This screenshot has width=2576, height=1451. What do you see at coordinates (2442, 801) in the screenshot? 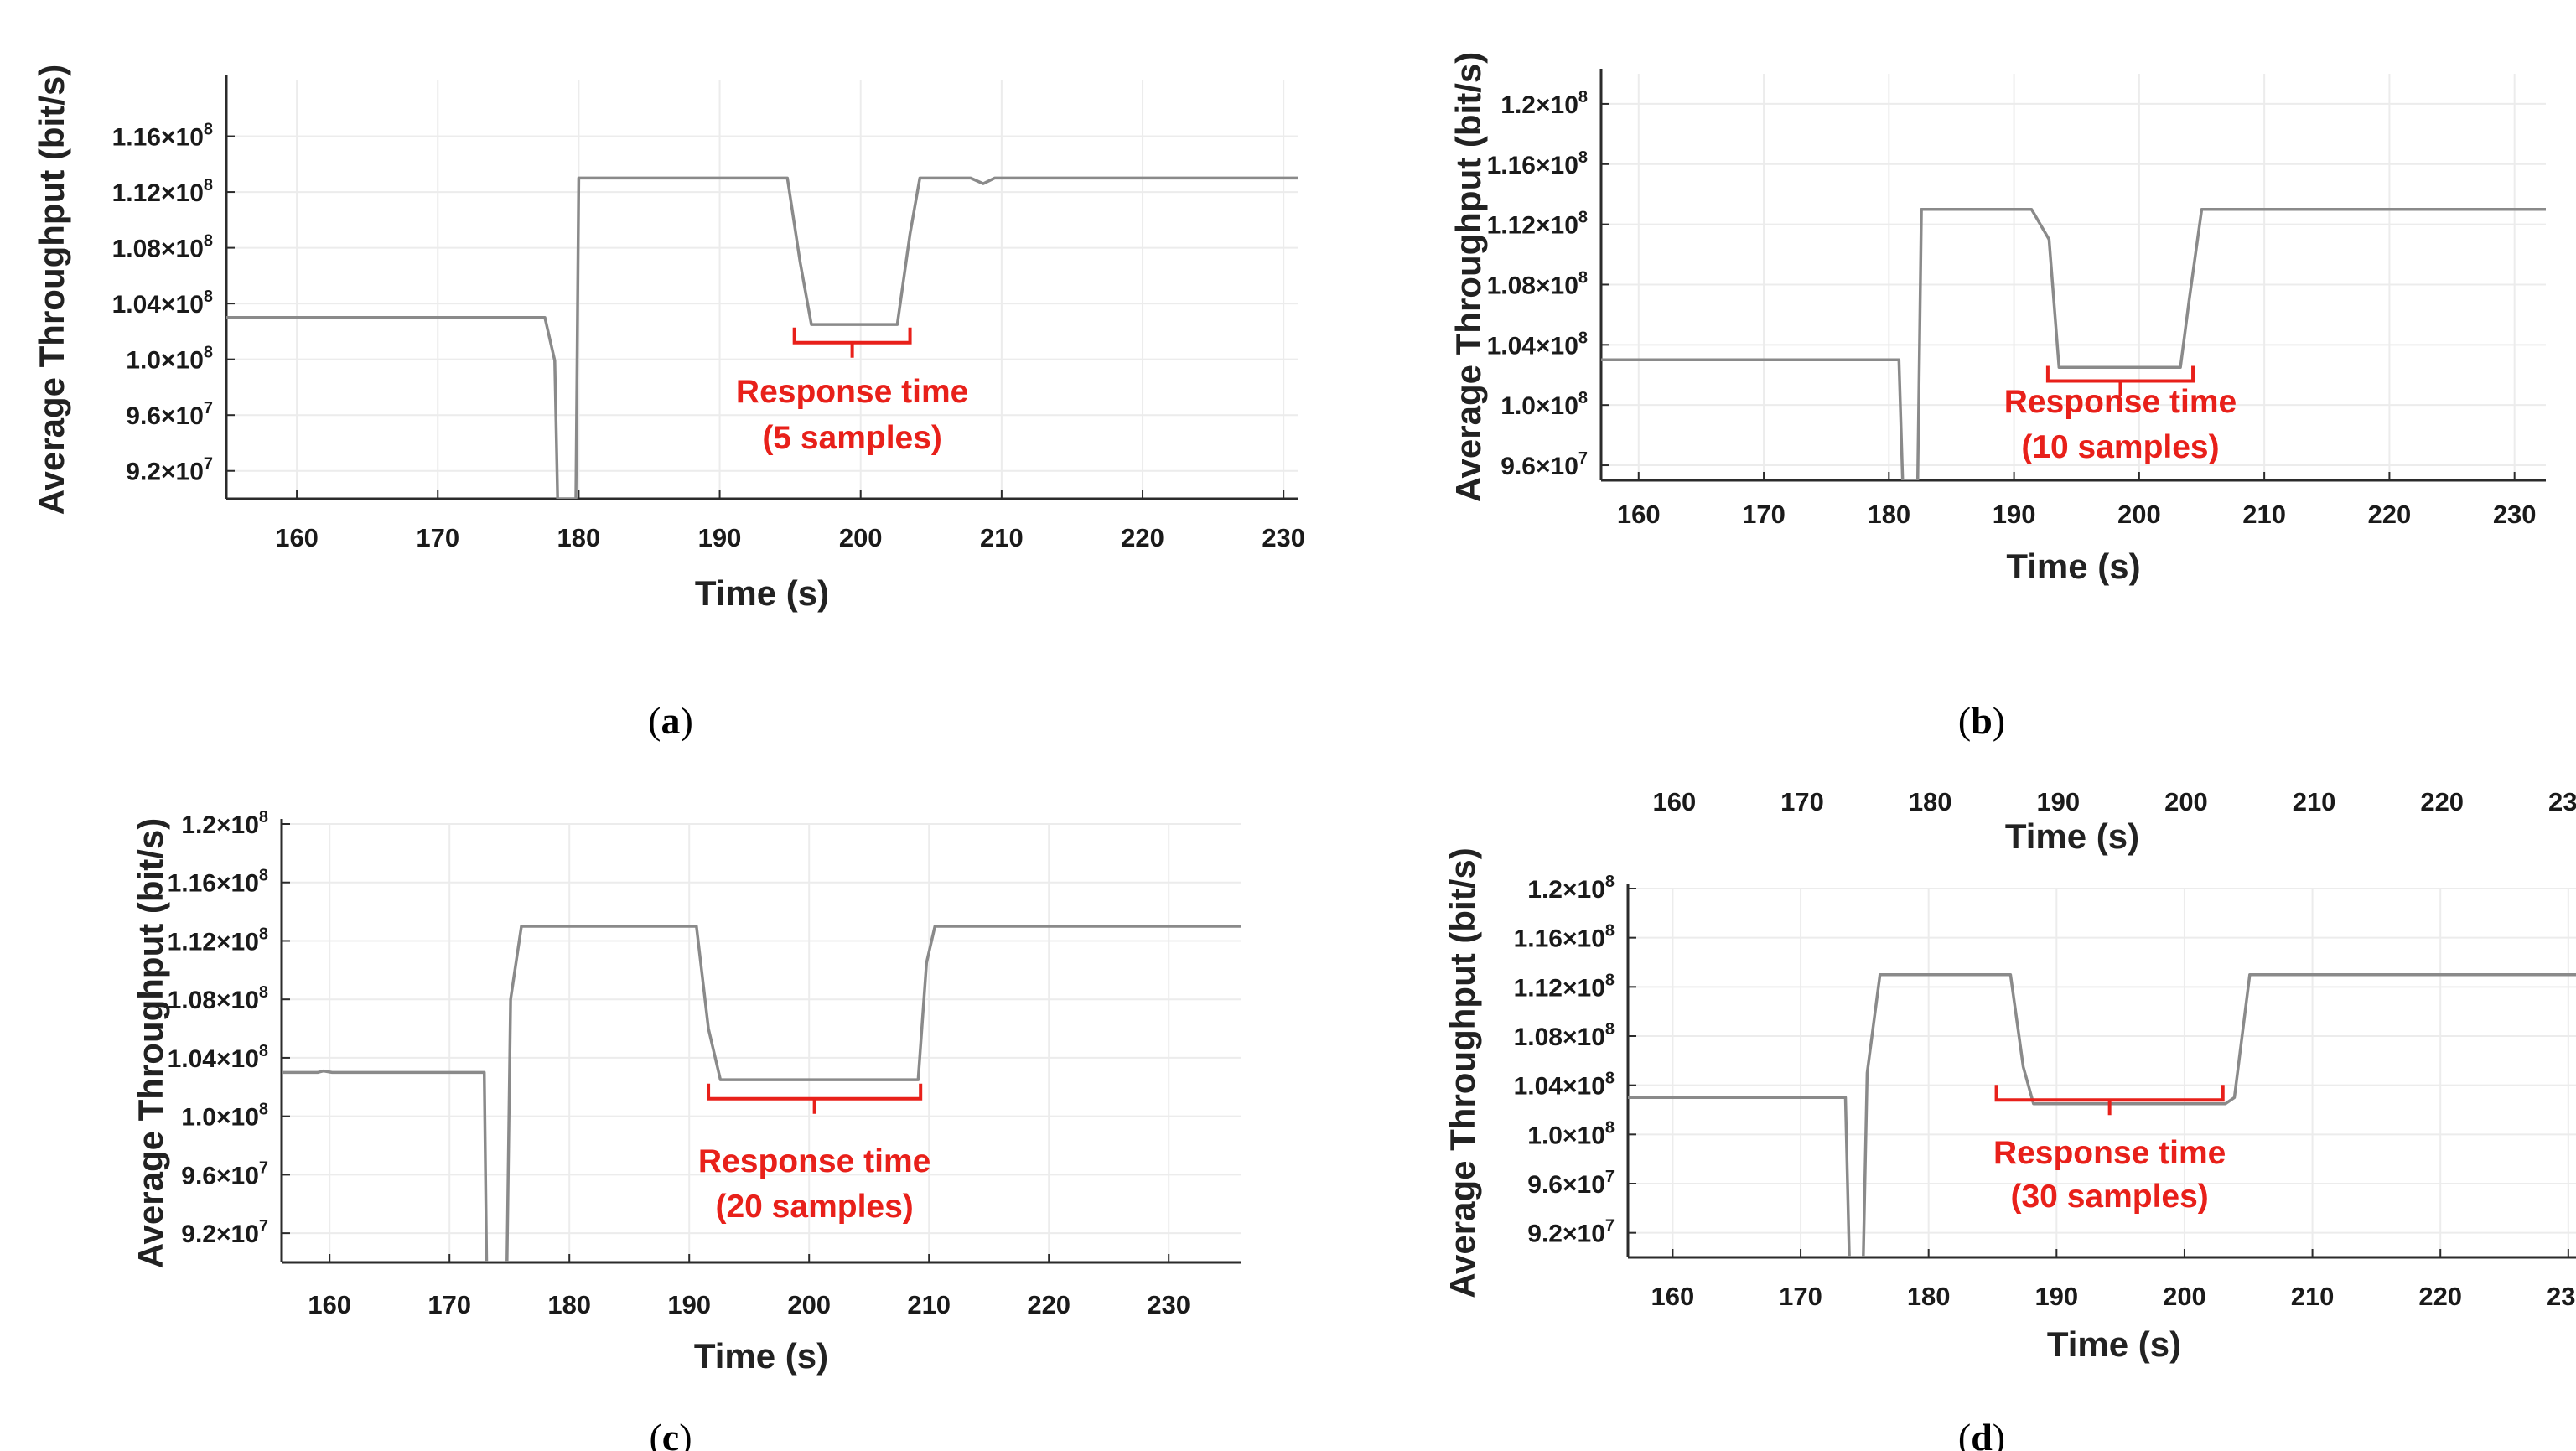
I see `top-x-tick-label: 220` at bounding box center [2442, 801].